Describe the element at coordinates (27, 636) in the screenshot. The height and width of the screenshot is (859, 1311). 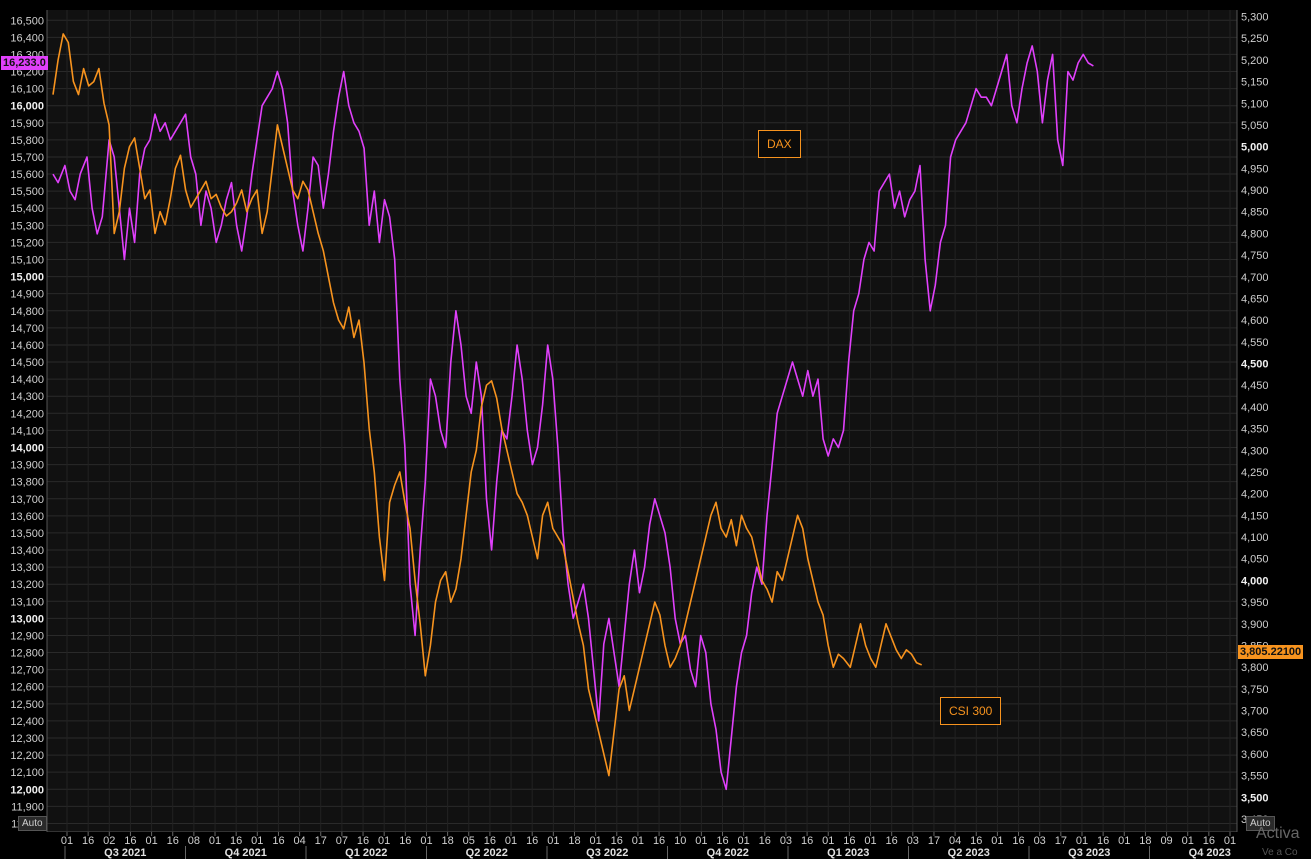
I see `y-left-tick-label: 12,900` at that location.